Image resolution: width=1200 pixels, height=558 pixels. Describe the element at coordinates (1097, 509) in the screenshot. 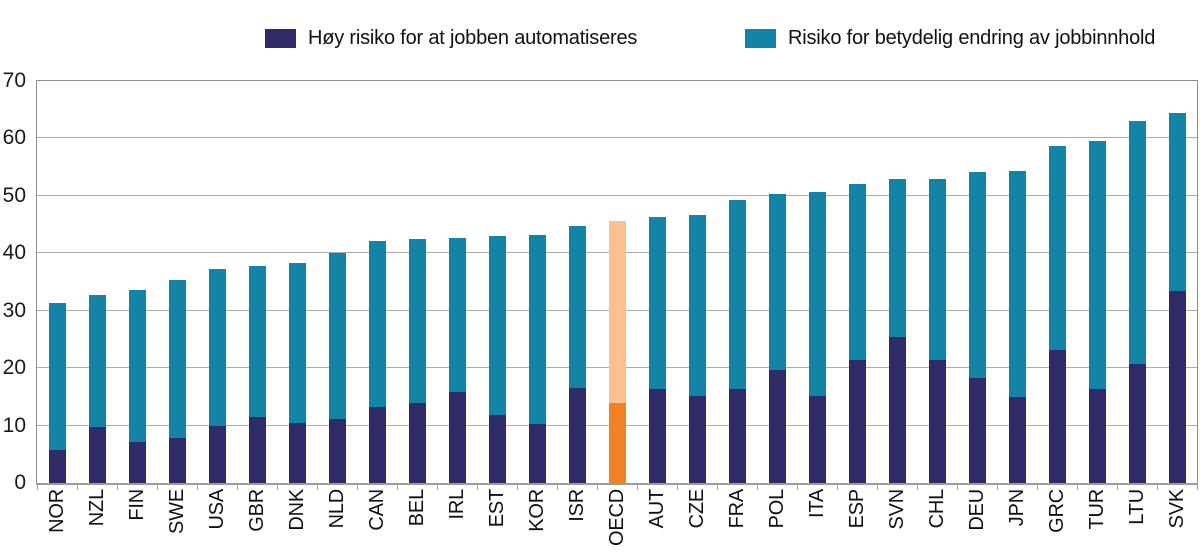

I see `x-axis-label-TUR: TUR` at that location.